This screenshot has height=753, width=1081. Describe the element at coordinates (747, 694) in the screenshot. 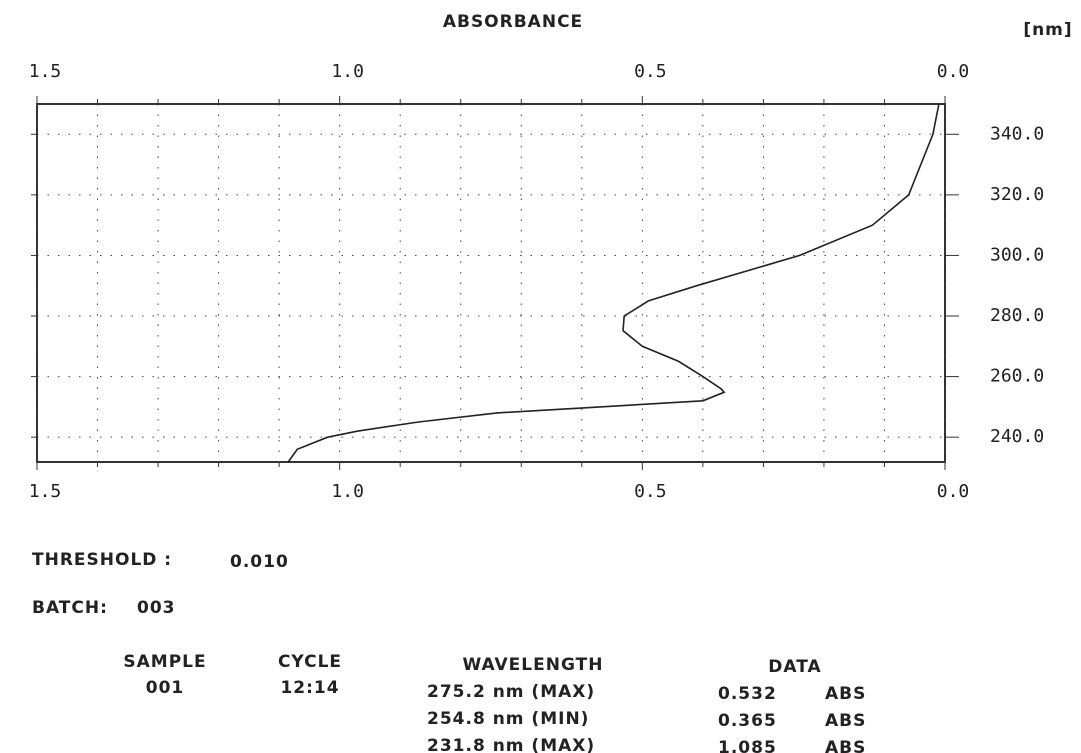

I see `data-value: 0.532` at that location.